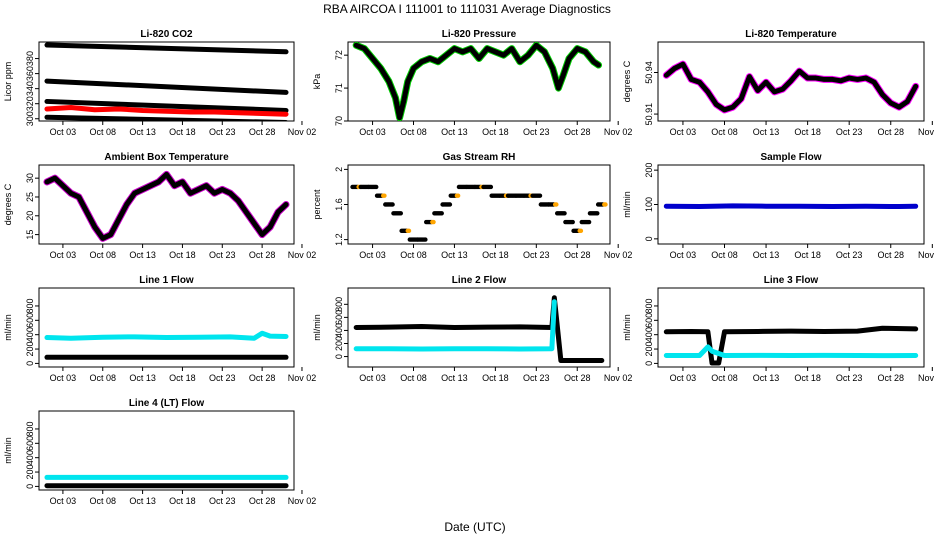 The height and width of the screenshot is (540, 936). I want to click on y-tick-label: 1.2, so click(339, 239).